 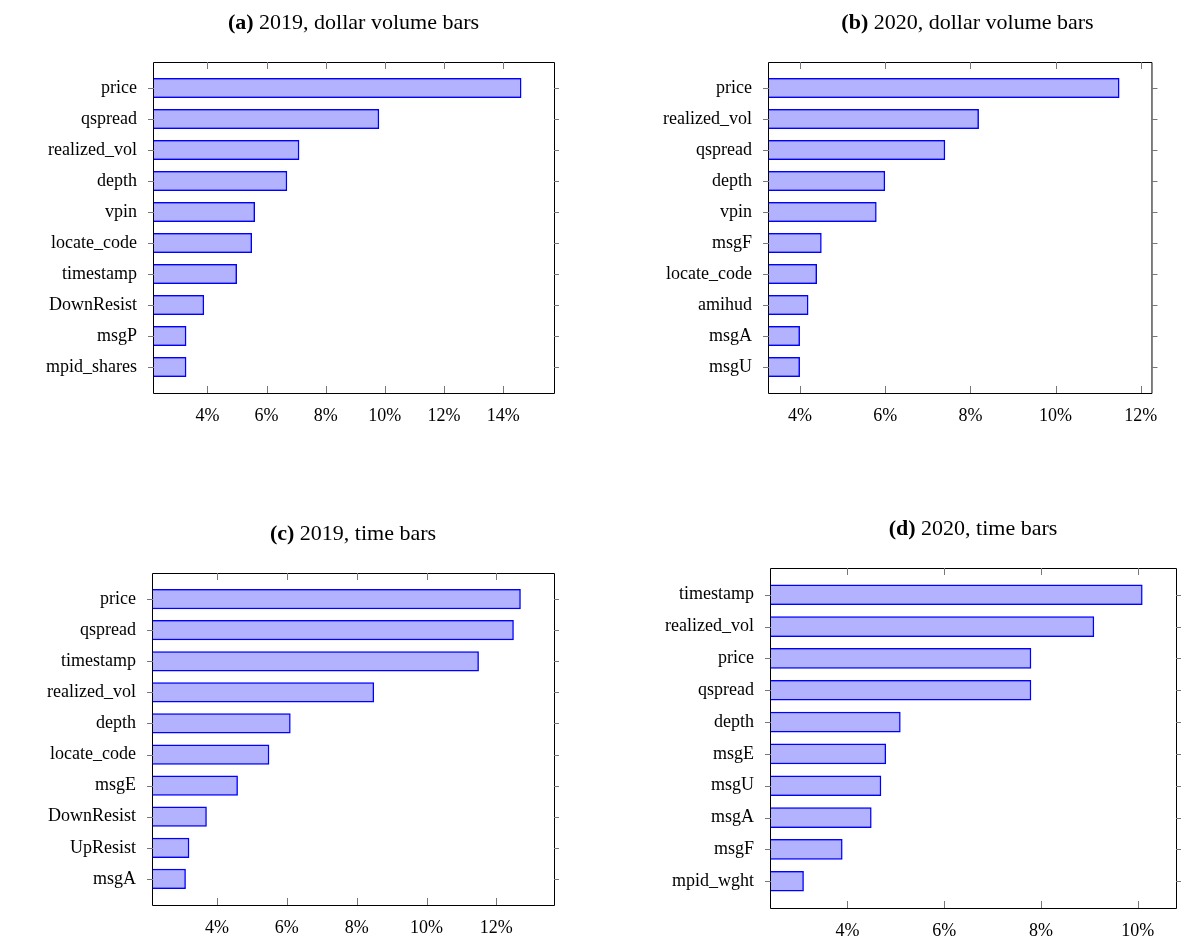 What do you see at coordinates (503, 414) in the screenshot?
I see `x-tick-label: 14%` at bounding box center [503, 414].